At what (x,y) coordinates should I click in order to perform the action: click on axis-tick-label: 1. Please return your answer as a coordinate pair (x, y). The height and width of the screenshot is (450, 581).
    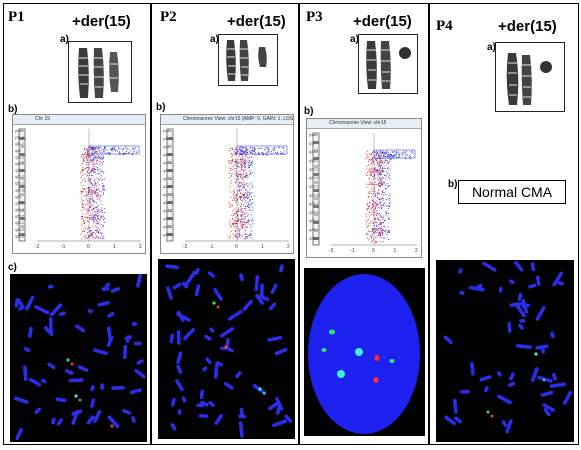
    Looking at the image, I should click on (395, 251).